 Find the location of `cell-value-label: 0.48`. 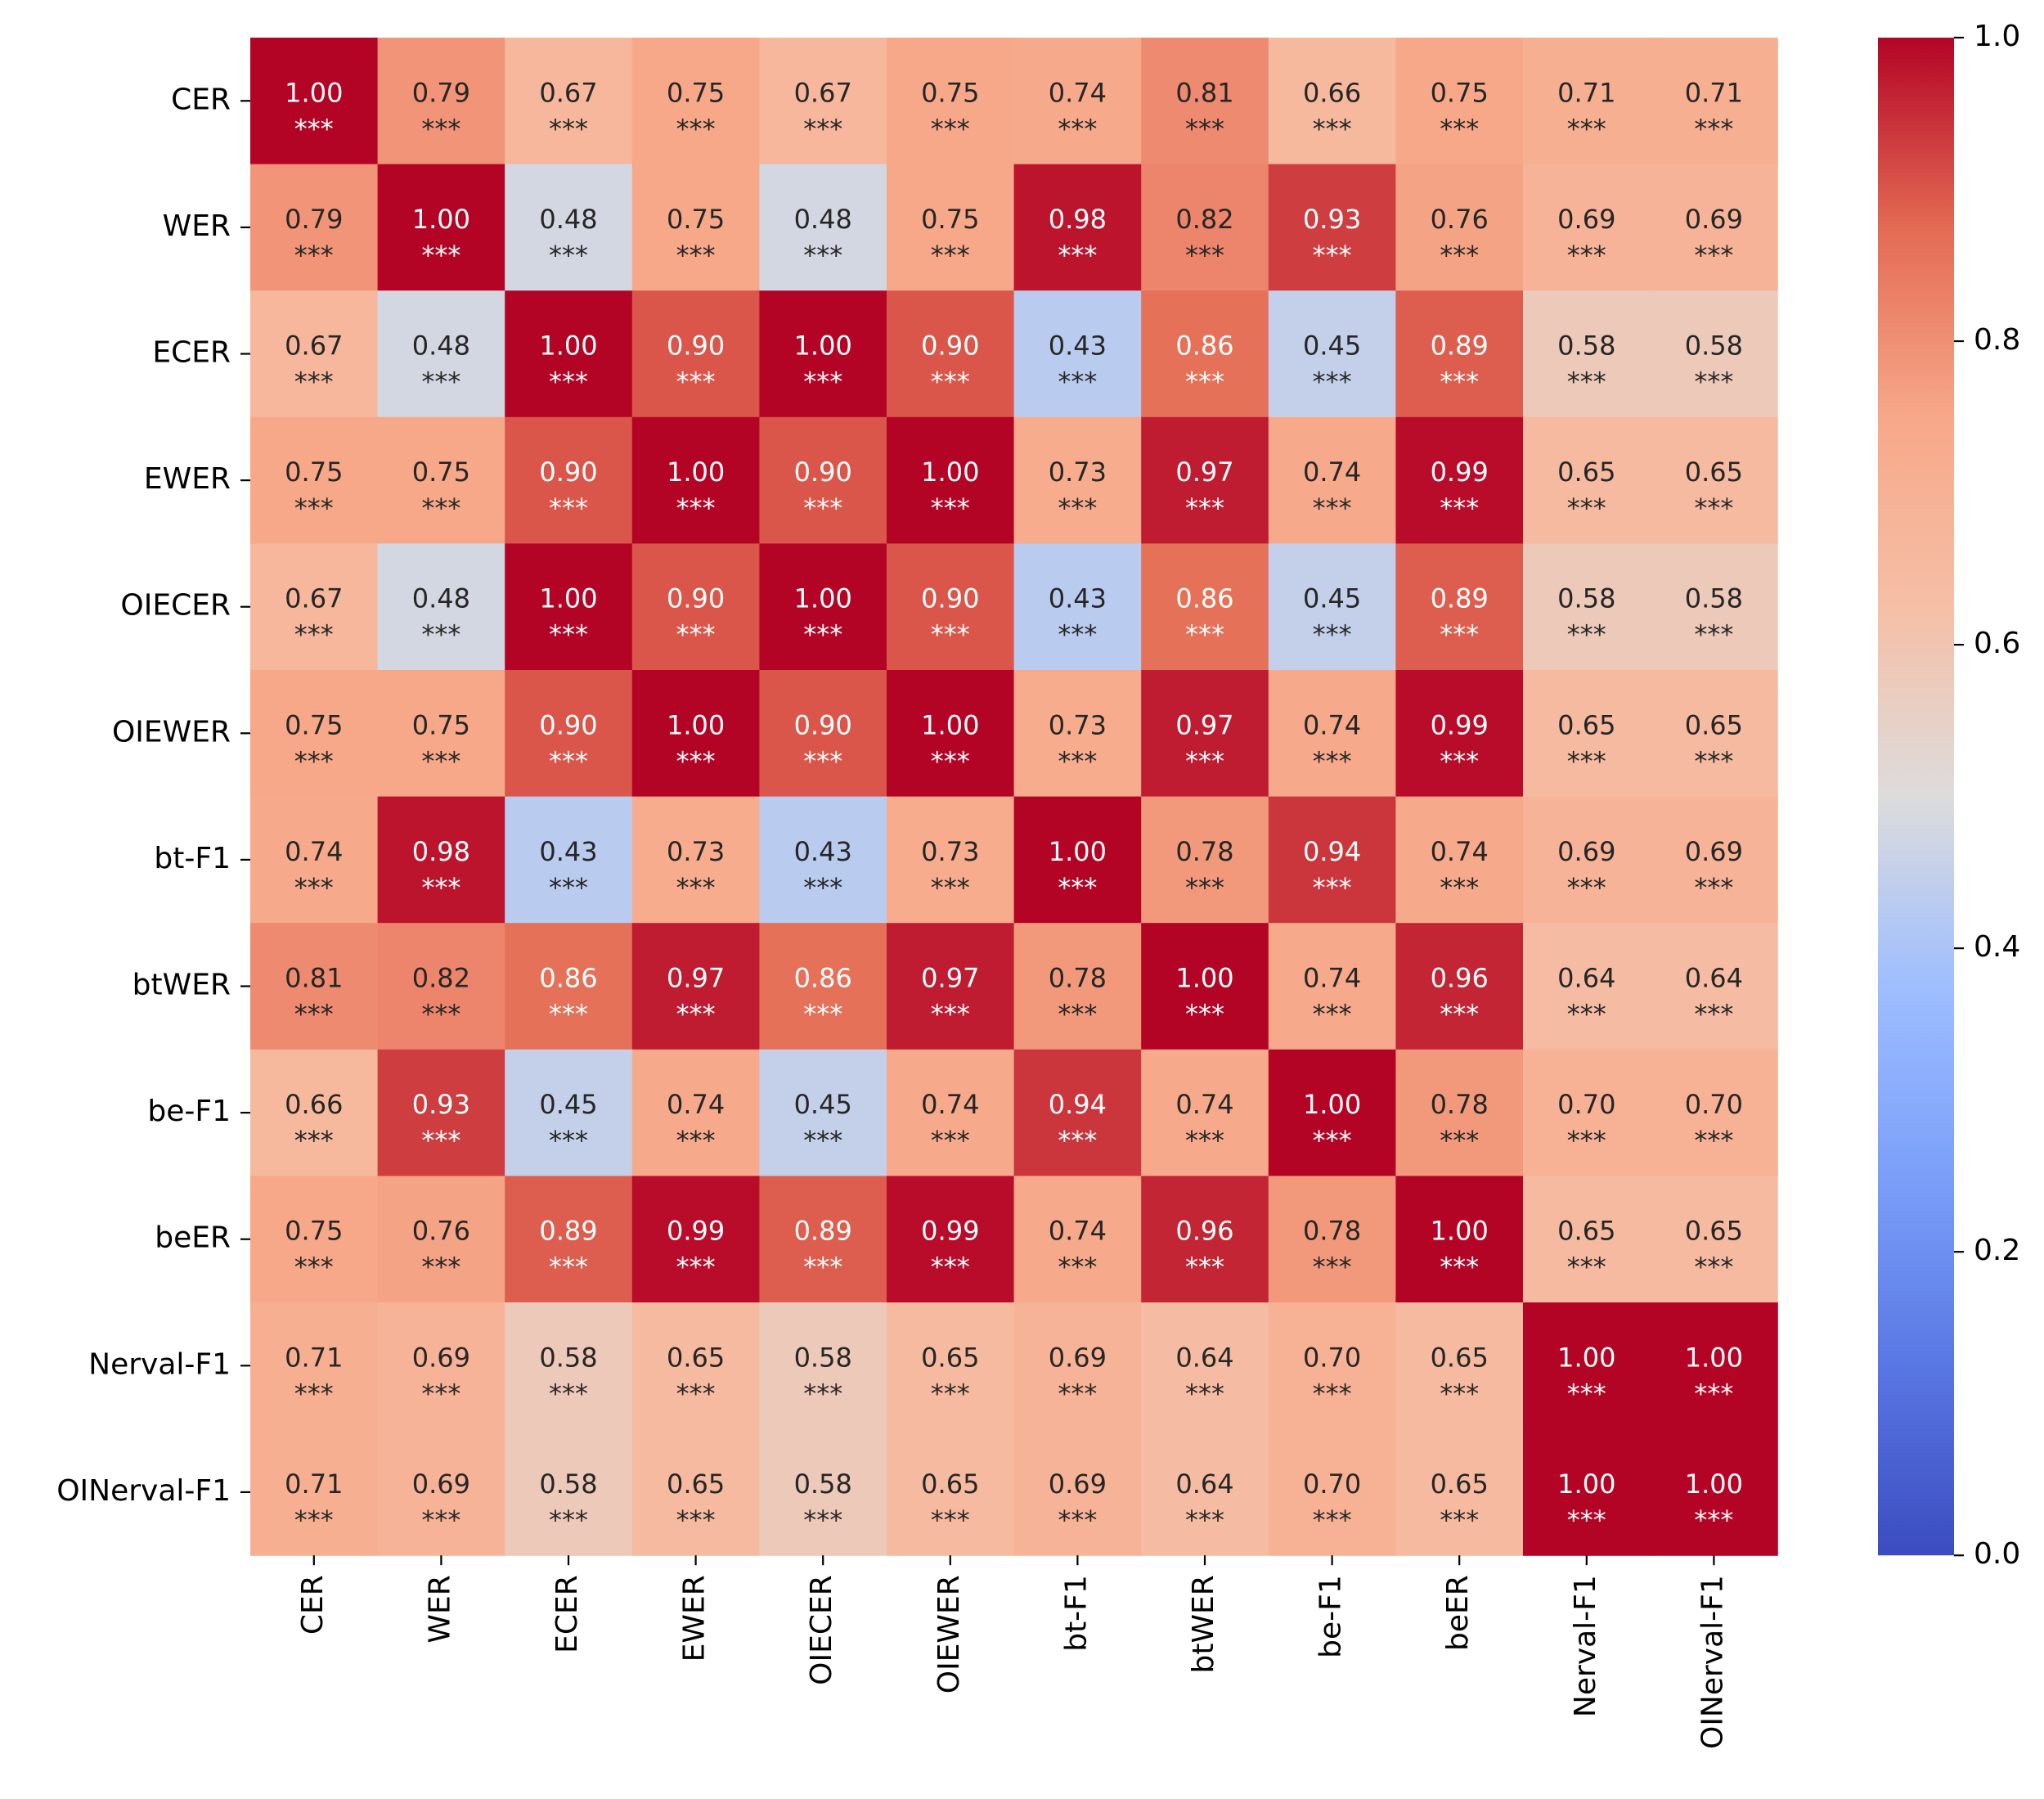

cell-value-label: 0.48 is located at coordinates (441, 599).